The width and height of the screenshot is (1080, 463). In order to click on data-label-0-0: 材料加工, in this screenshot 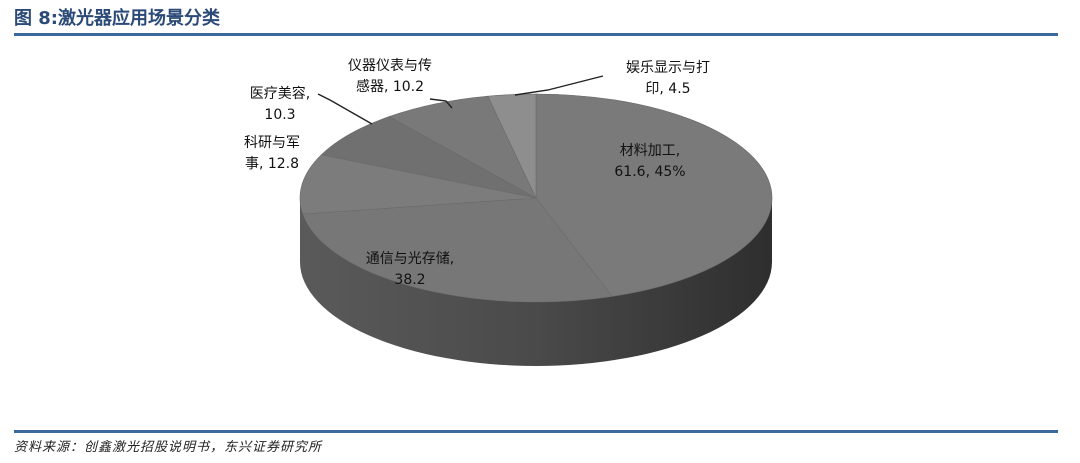, I will do `click(650, 151)`.